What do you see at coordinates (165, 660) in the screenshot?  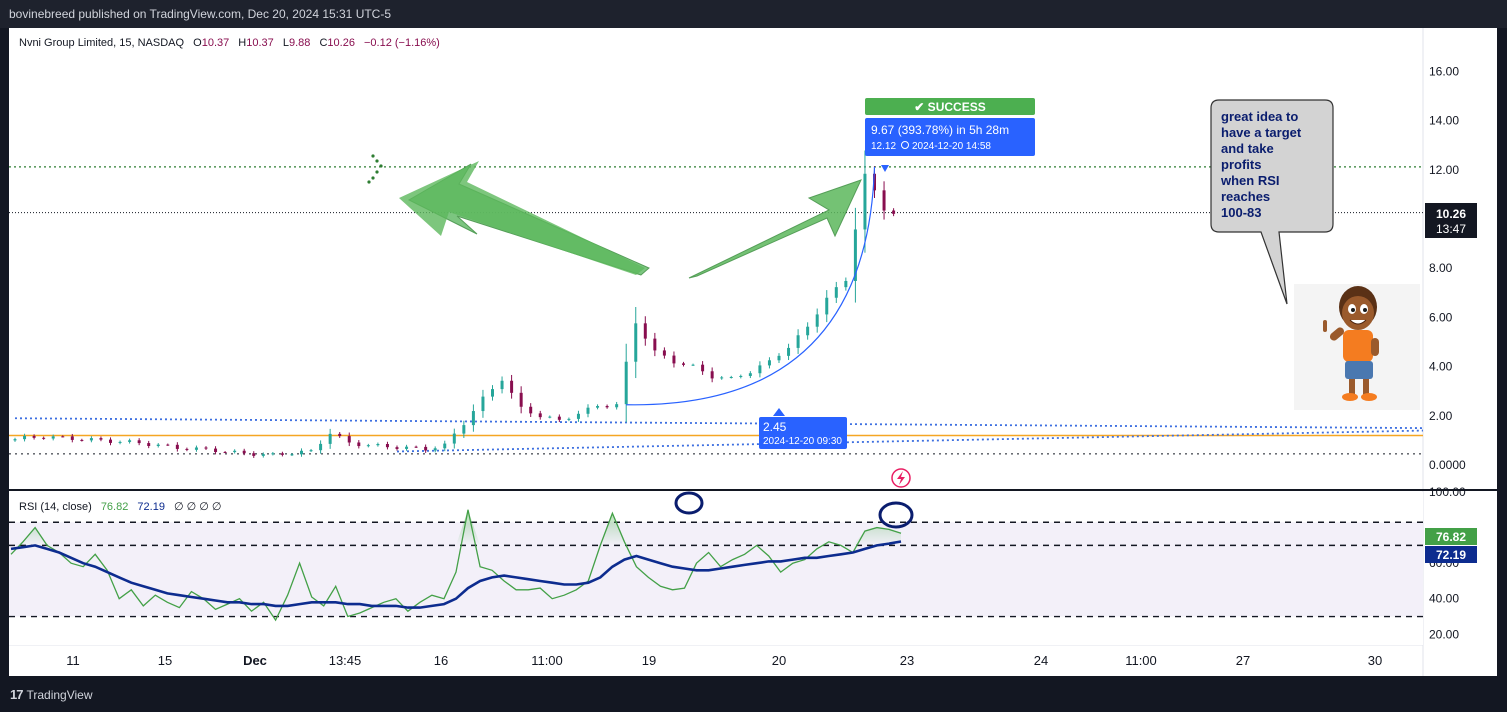 I see `time-tick: 15` at bounding box center [165, 660].